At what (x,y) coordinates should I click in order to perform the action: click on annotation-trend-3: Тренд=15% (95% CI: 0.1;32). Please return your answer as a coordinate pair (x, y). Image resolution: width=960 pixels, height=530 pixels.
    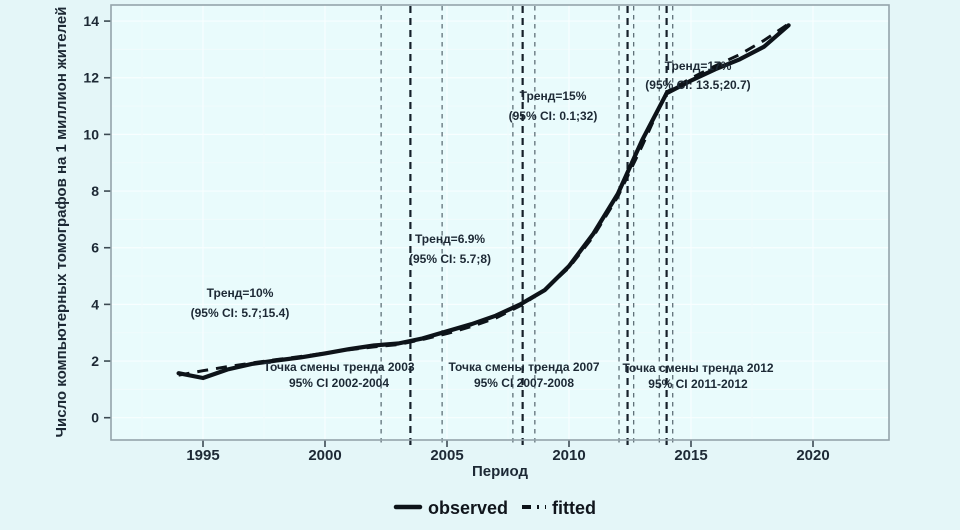
    Looking at the image, I should click on (553, 106).